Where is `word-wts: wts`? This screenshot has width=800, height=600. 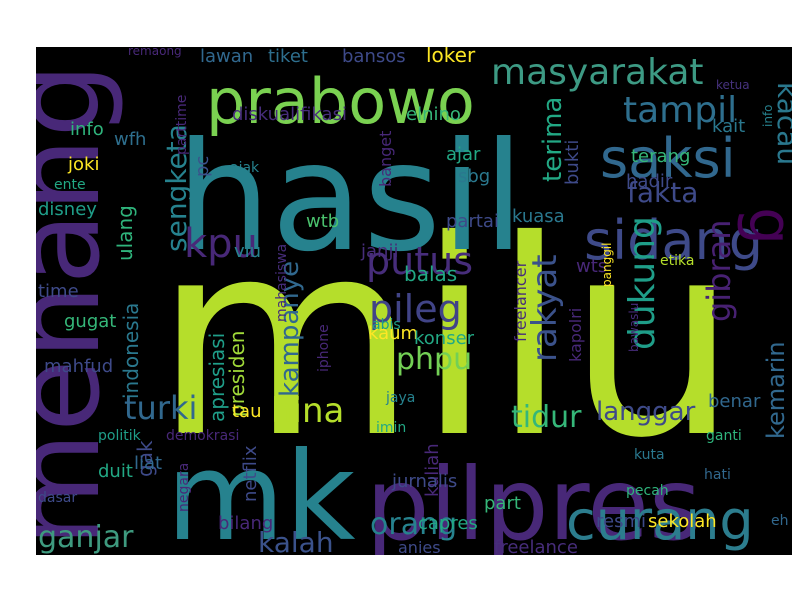 word-wts: wts is located at coordinates (591, 266).